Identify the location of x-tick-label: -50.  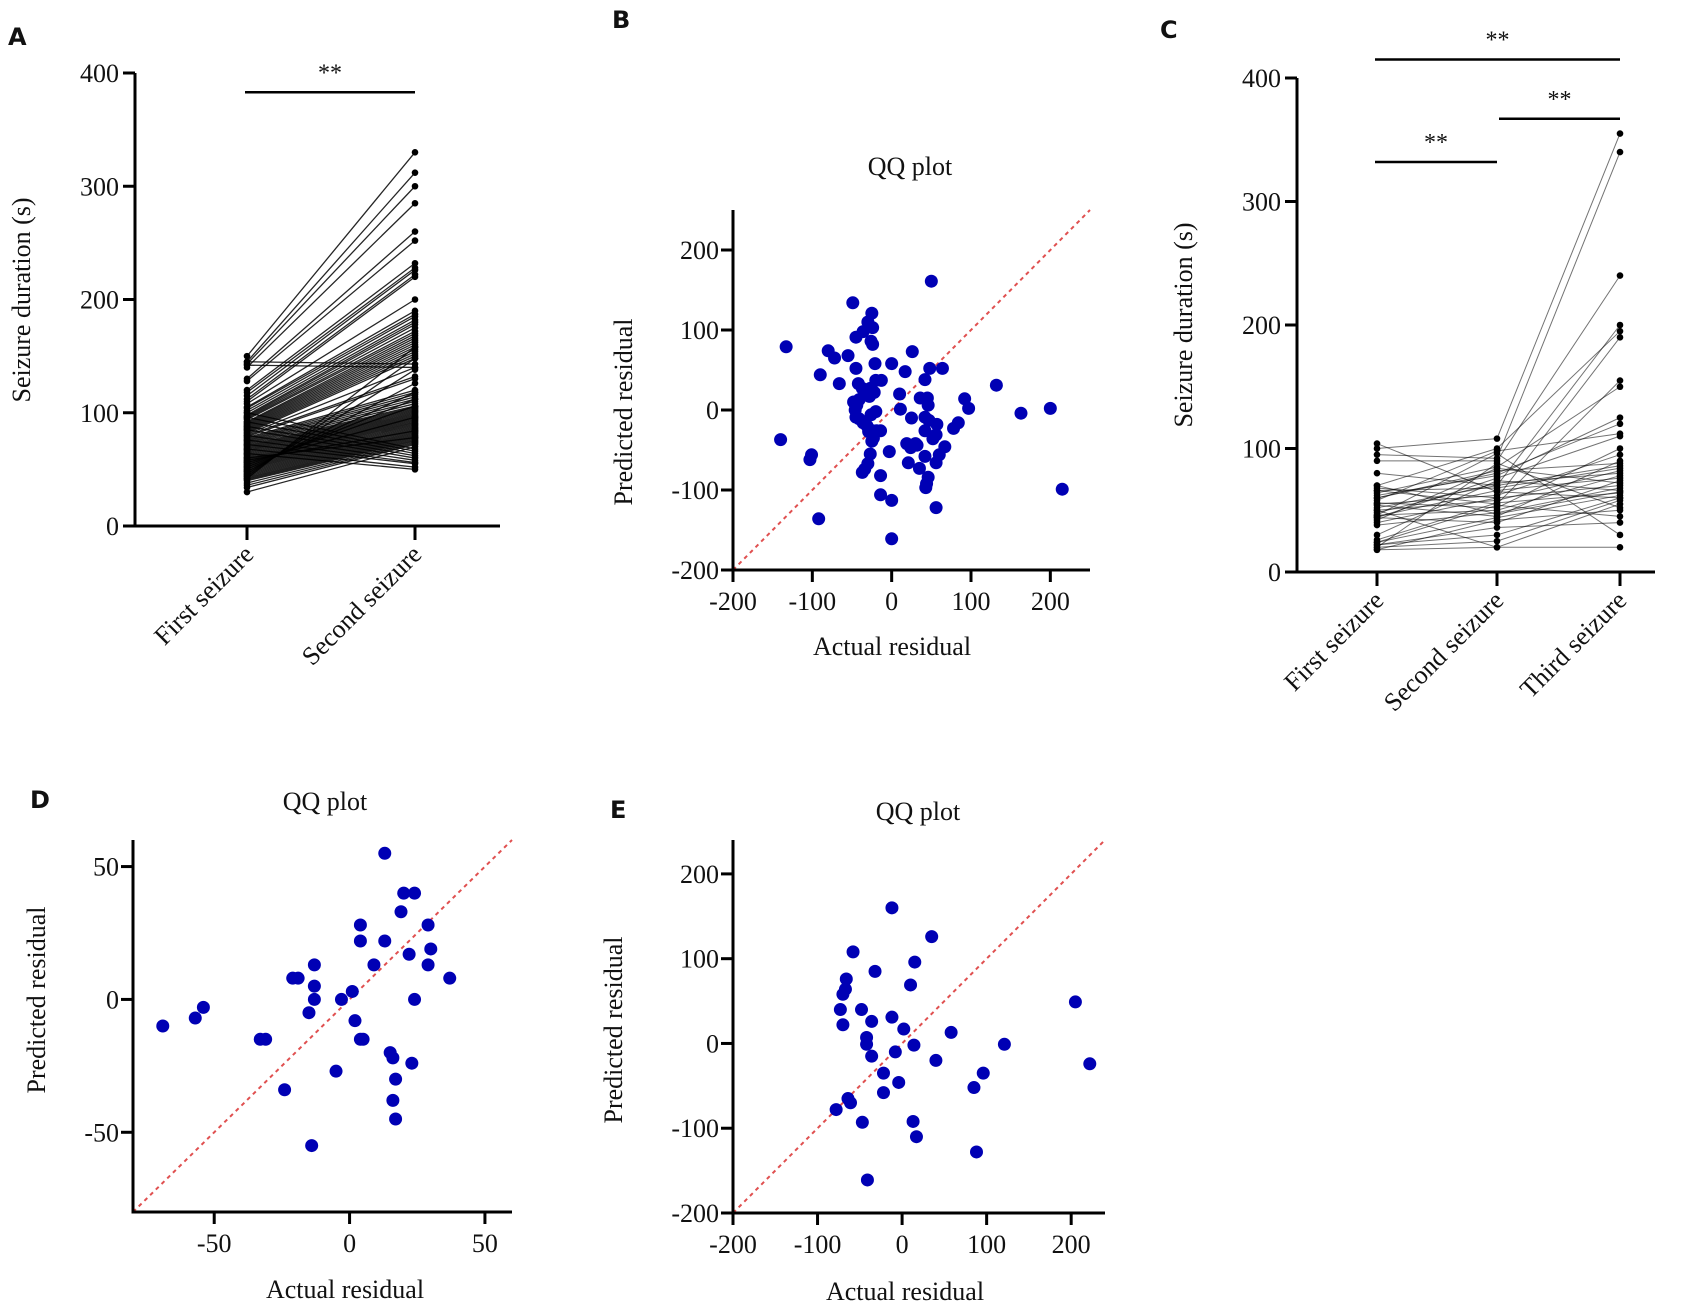
(214, 1243).